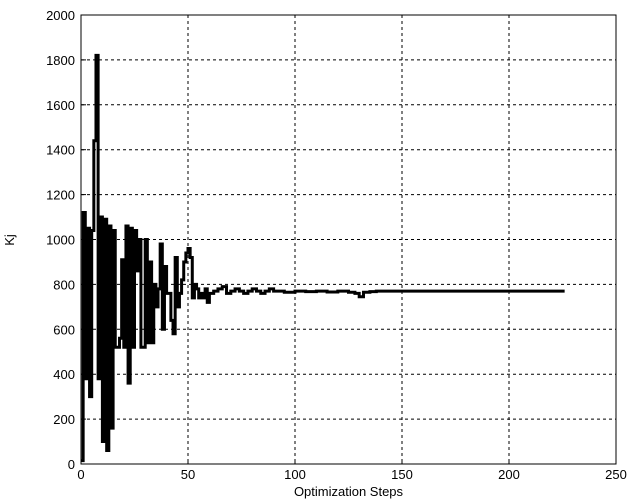 The height and width of the screenshot is (502, 628). What do you see at coordinates (60, 195) in the screenshot?
I see `y-tick-label: 1200` at bounding box center [60, 195].